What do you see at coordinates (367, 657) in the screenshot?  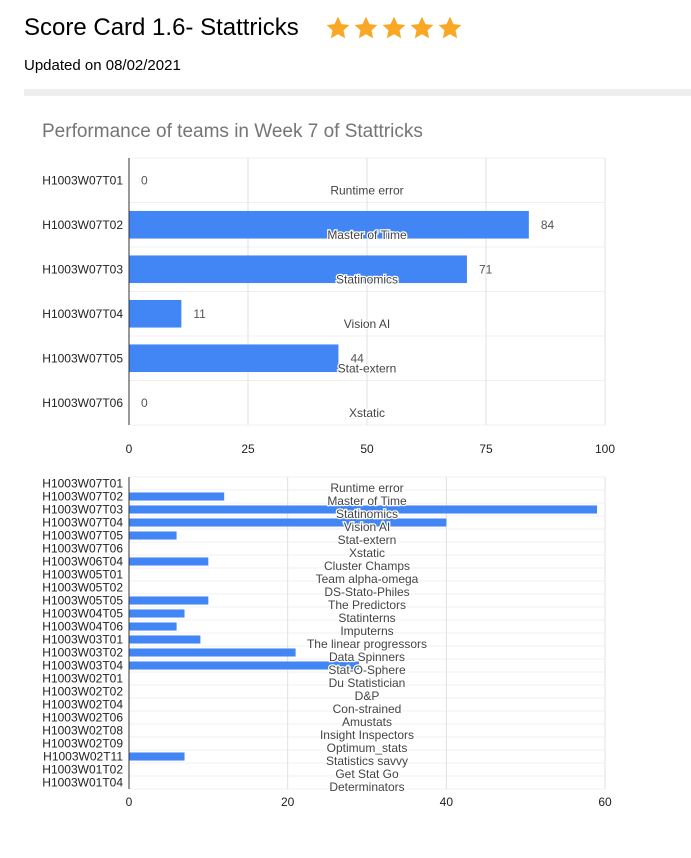 I see `team-name-label: Data Spinners` at bounding box center [367, 657].